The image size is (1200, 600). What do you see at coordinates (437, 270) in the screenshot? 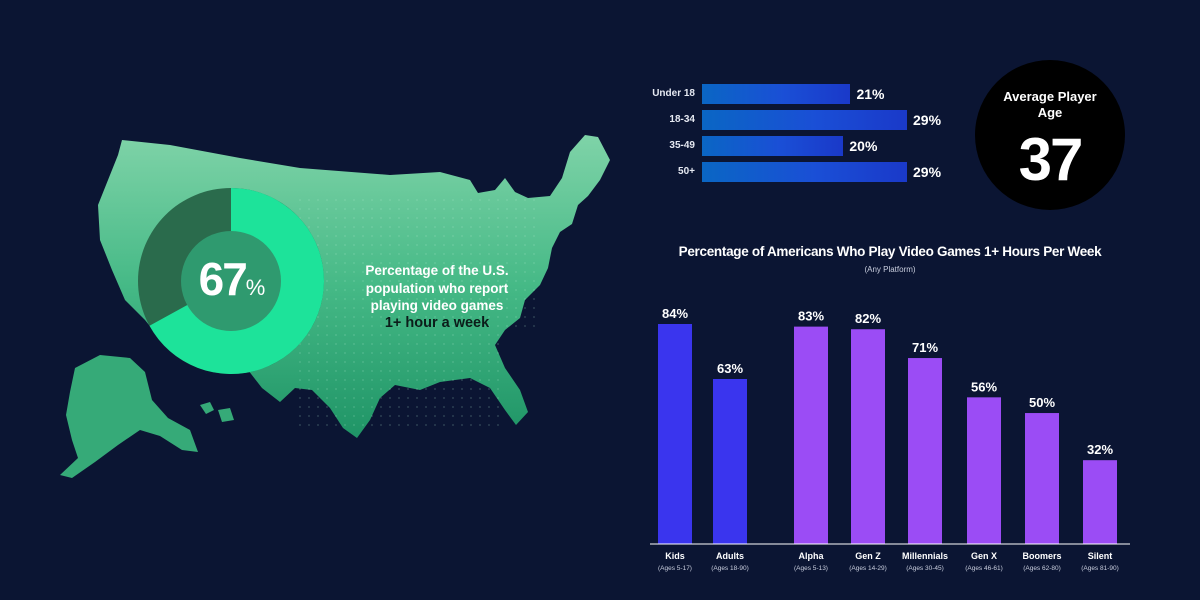
I see `stat-caption-line: Percentage of the U.S.` at bounding box center [437, 270].